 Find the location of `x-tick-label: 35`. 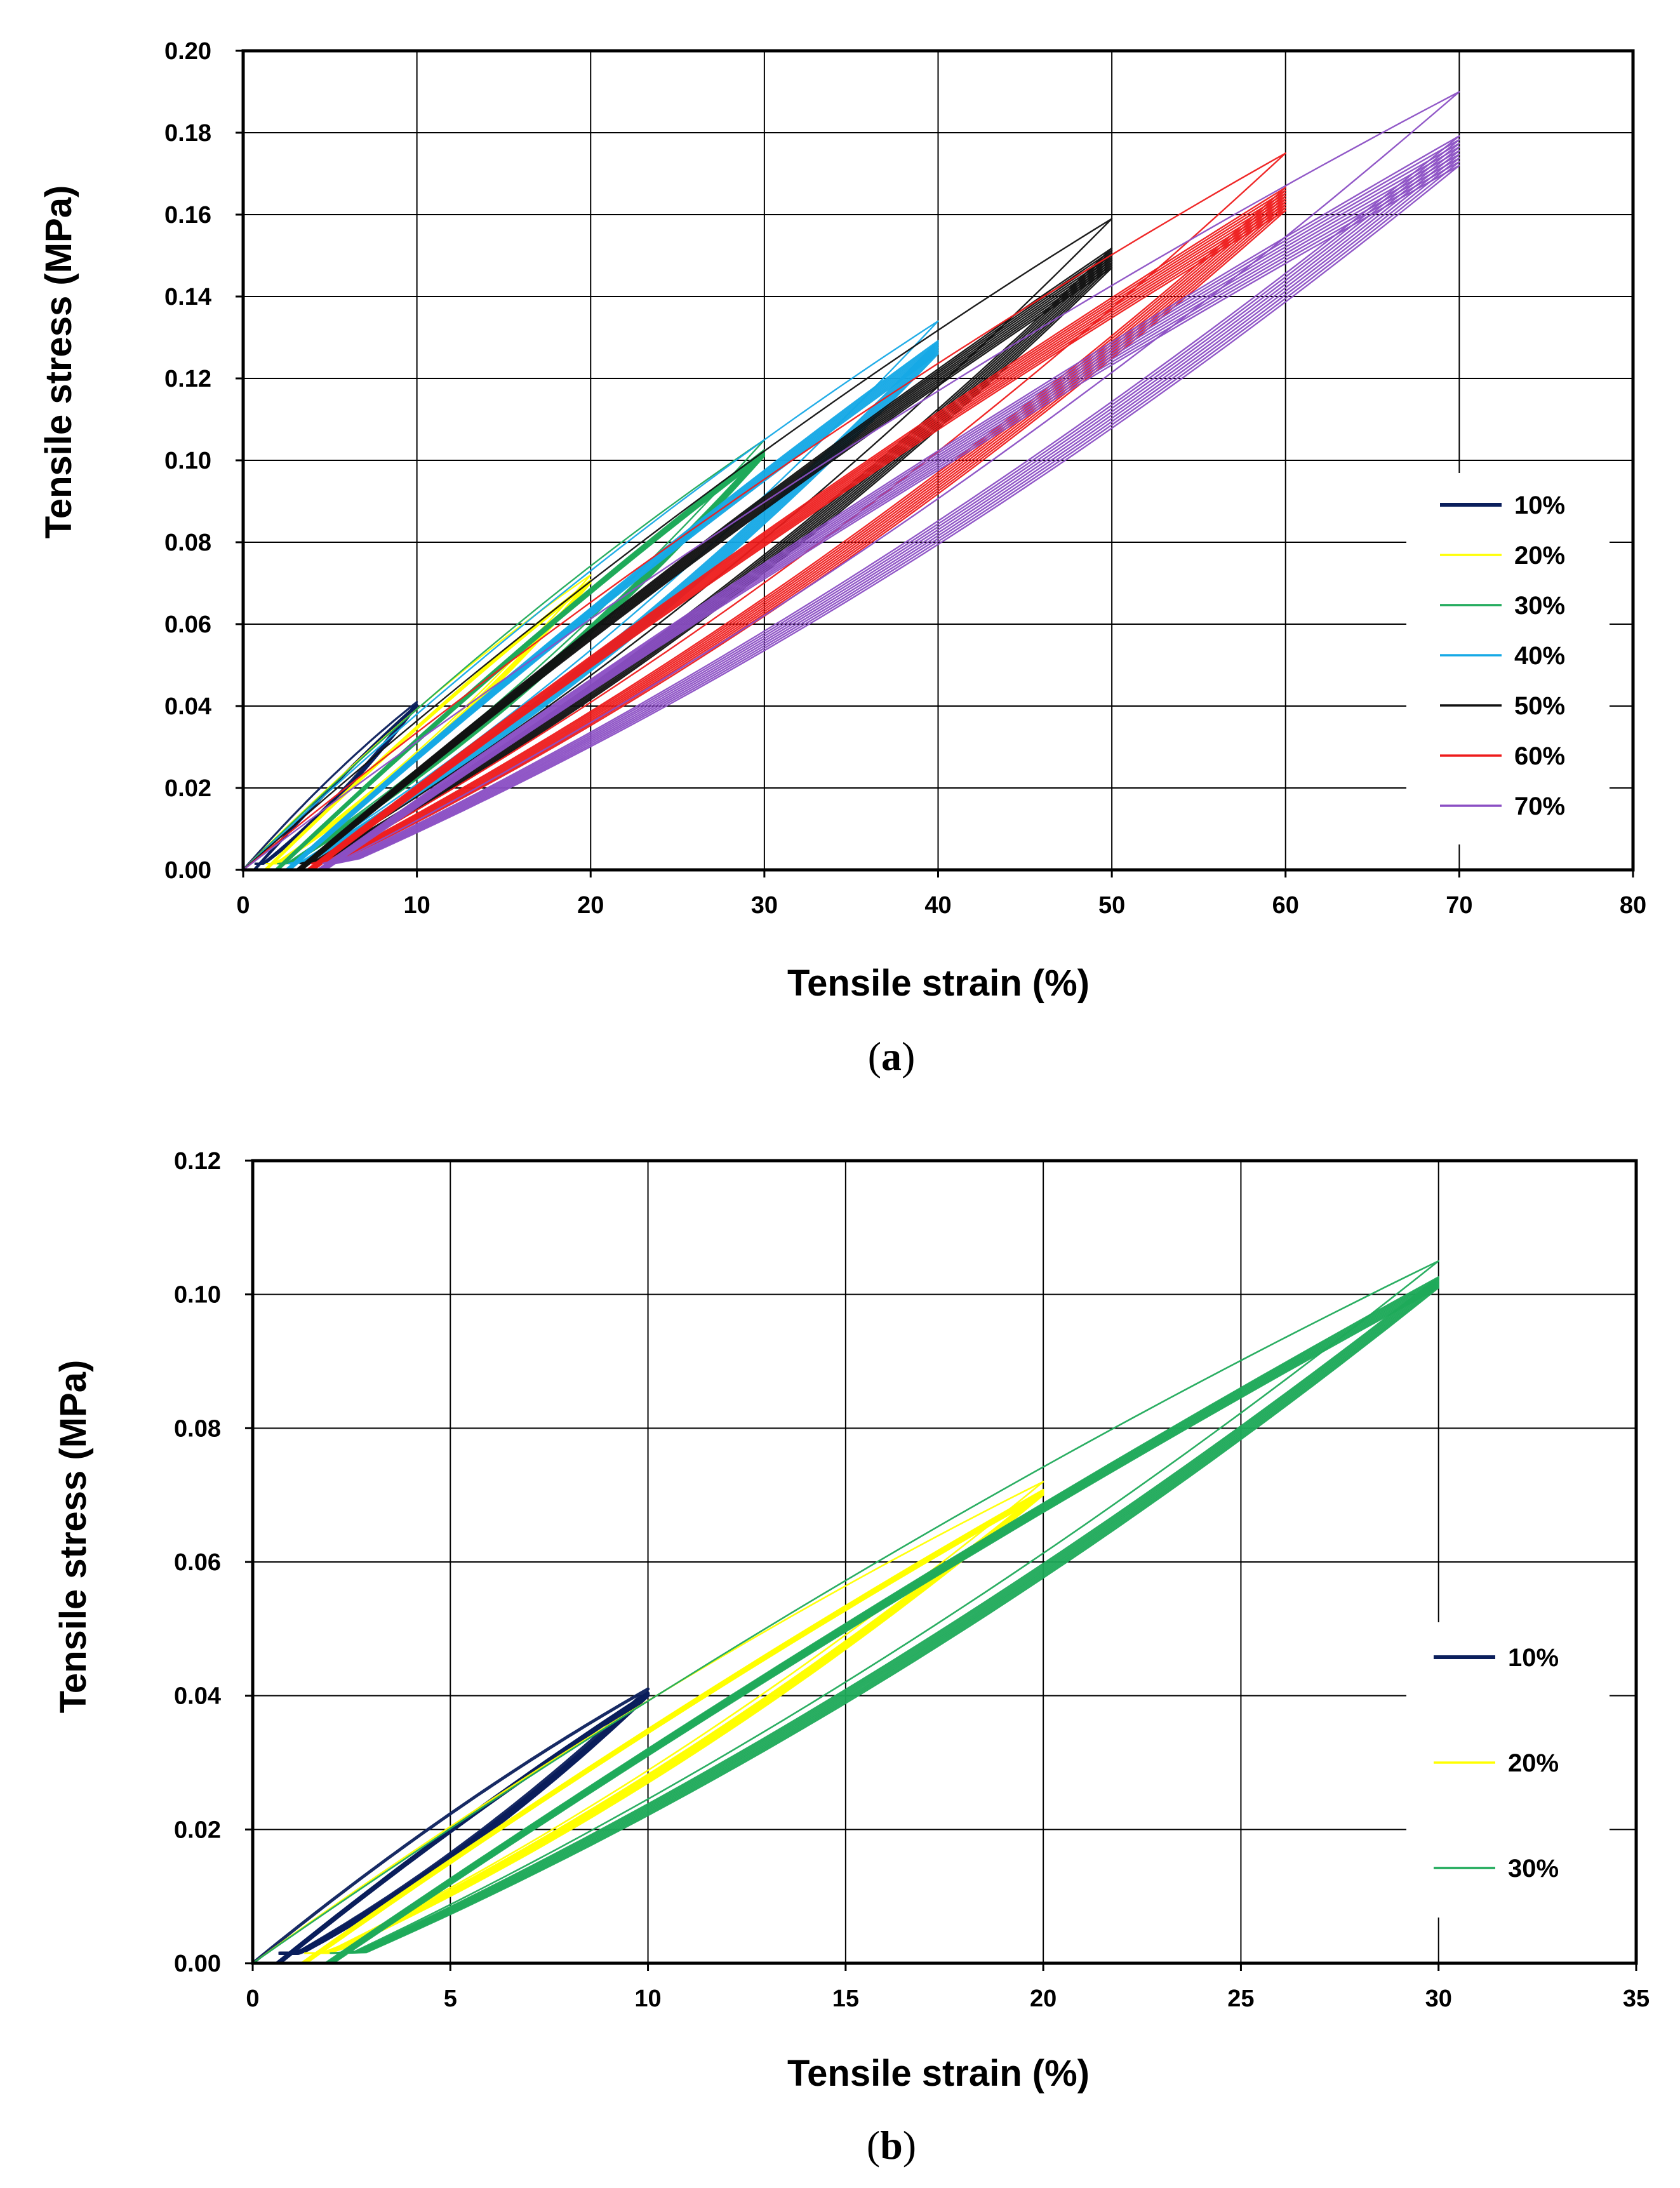

x-tick-label: 35 is located at coordinates (1636, 1999).